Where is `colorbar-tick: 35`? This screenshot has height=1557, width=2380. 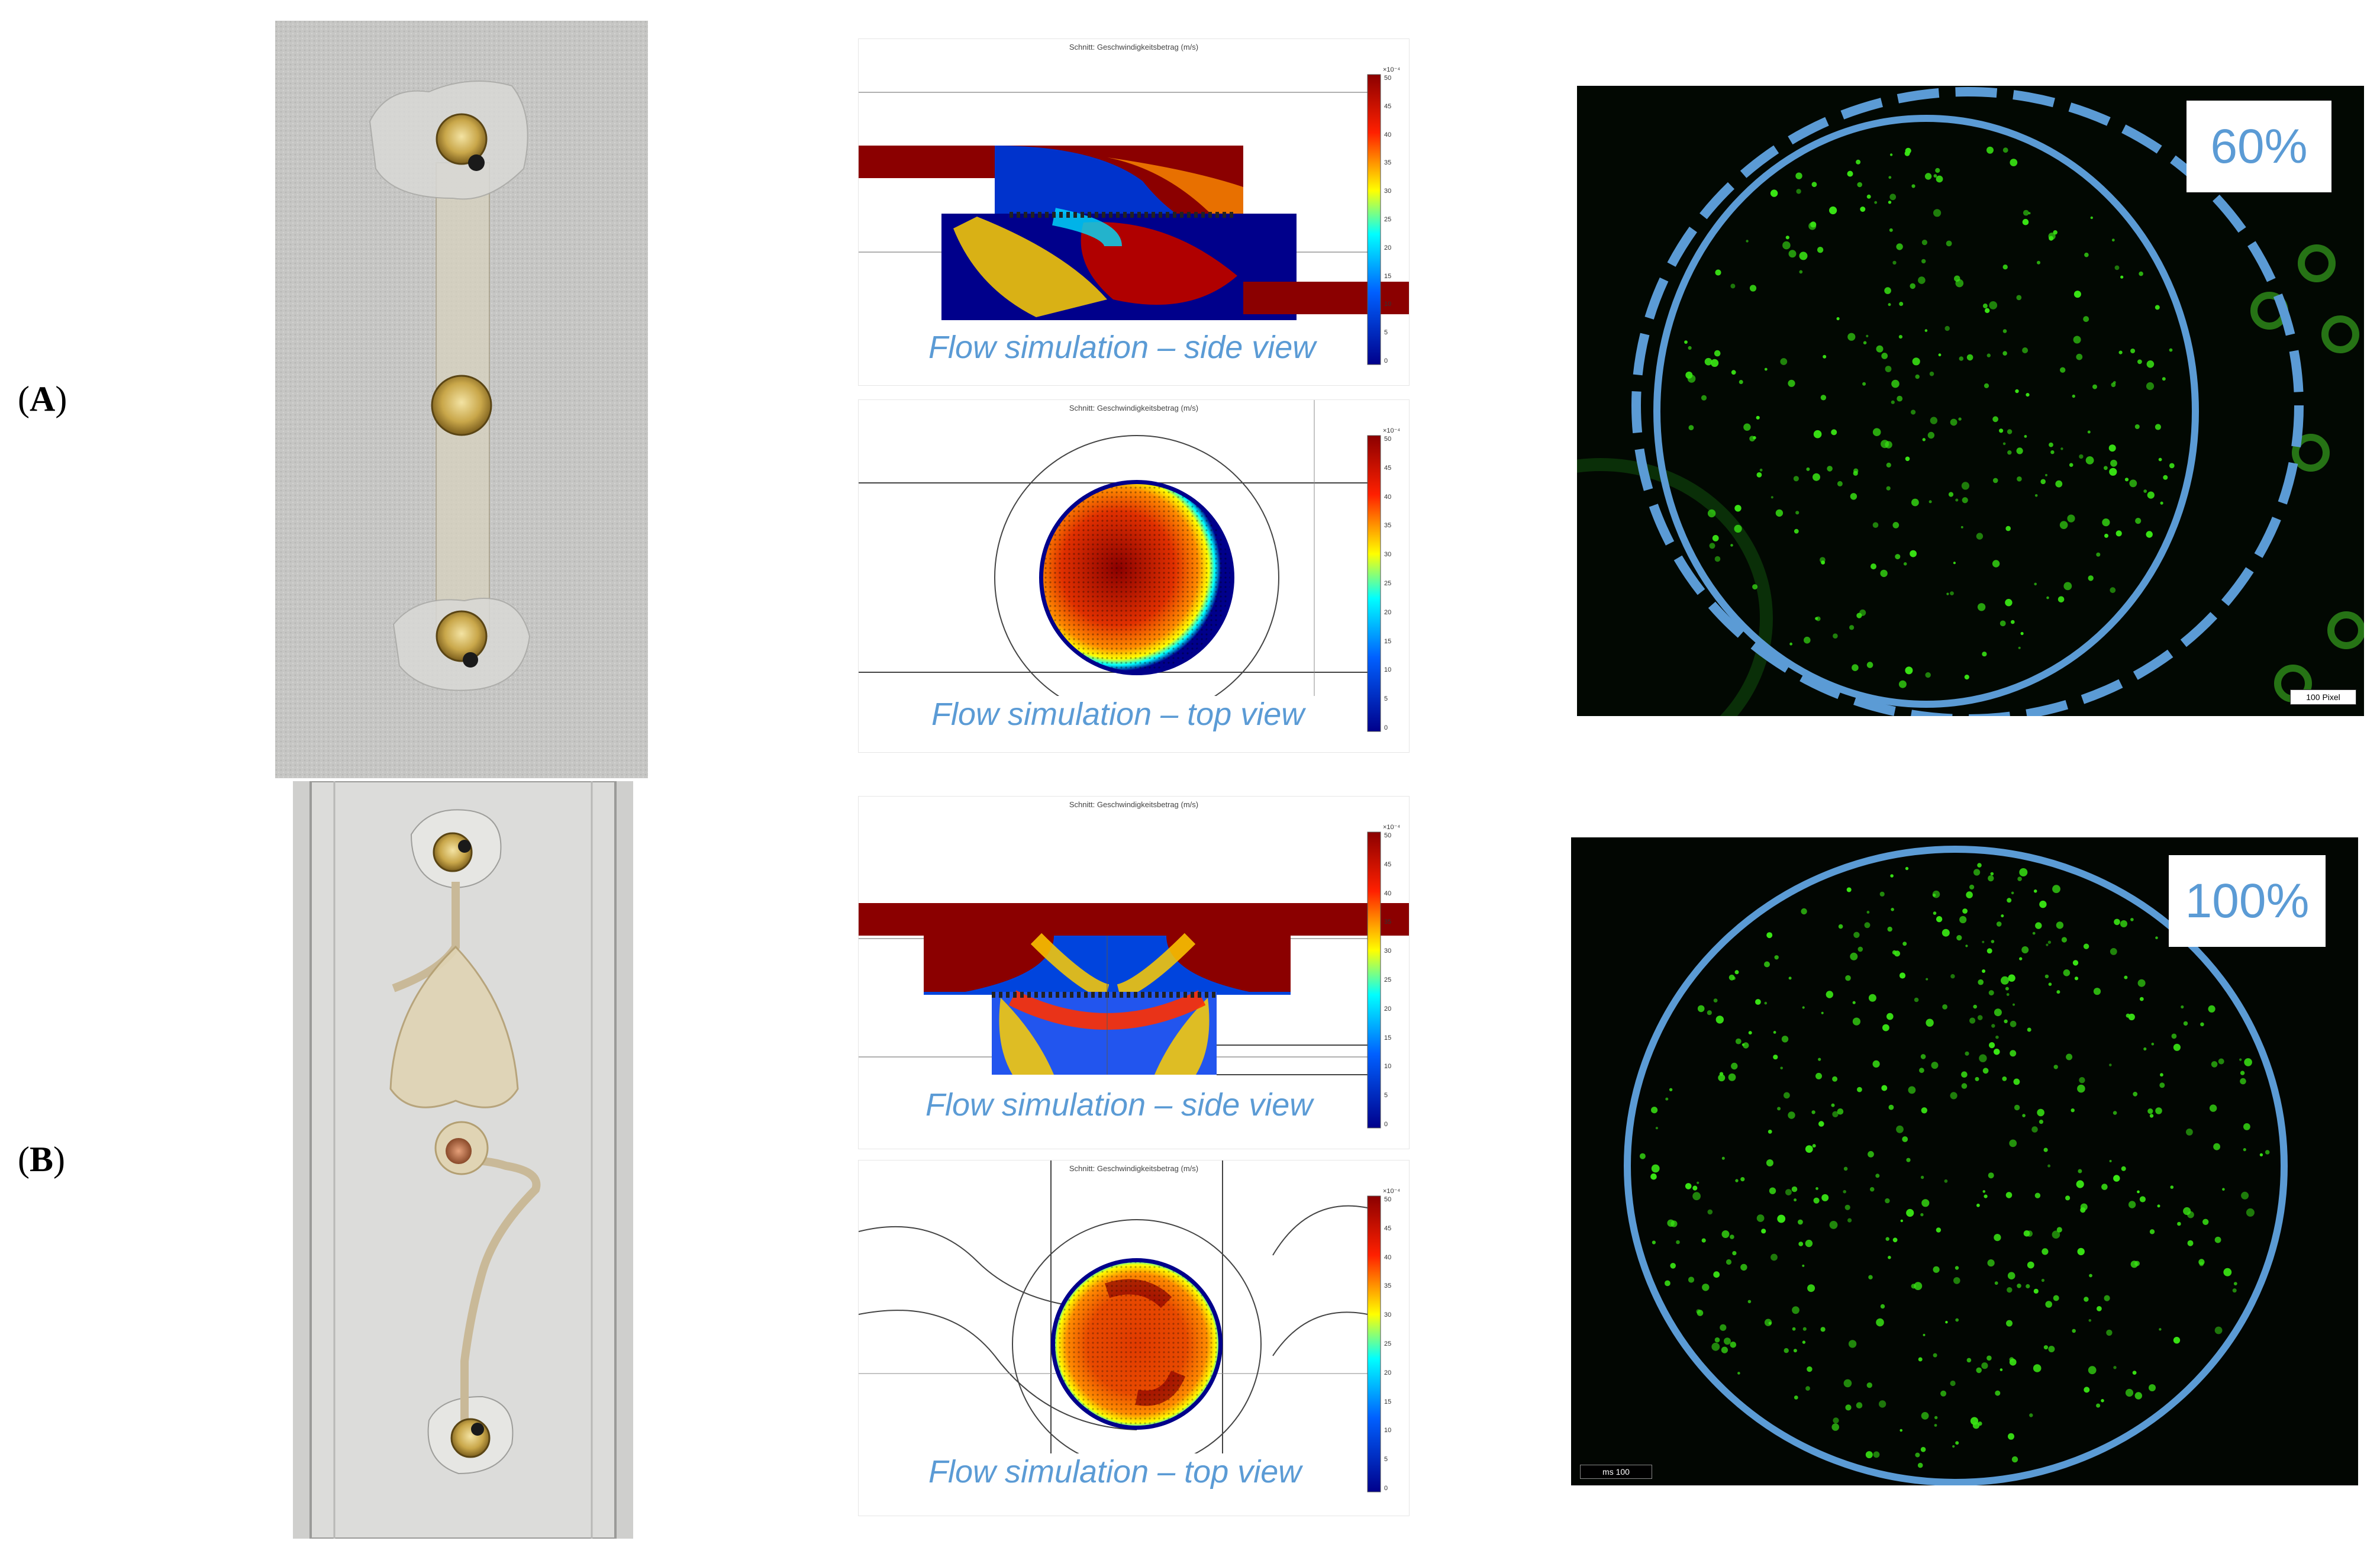
colorbar-tick: 35 is located at coordinates (1388, 163).